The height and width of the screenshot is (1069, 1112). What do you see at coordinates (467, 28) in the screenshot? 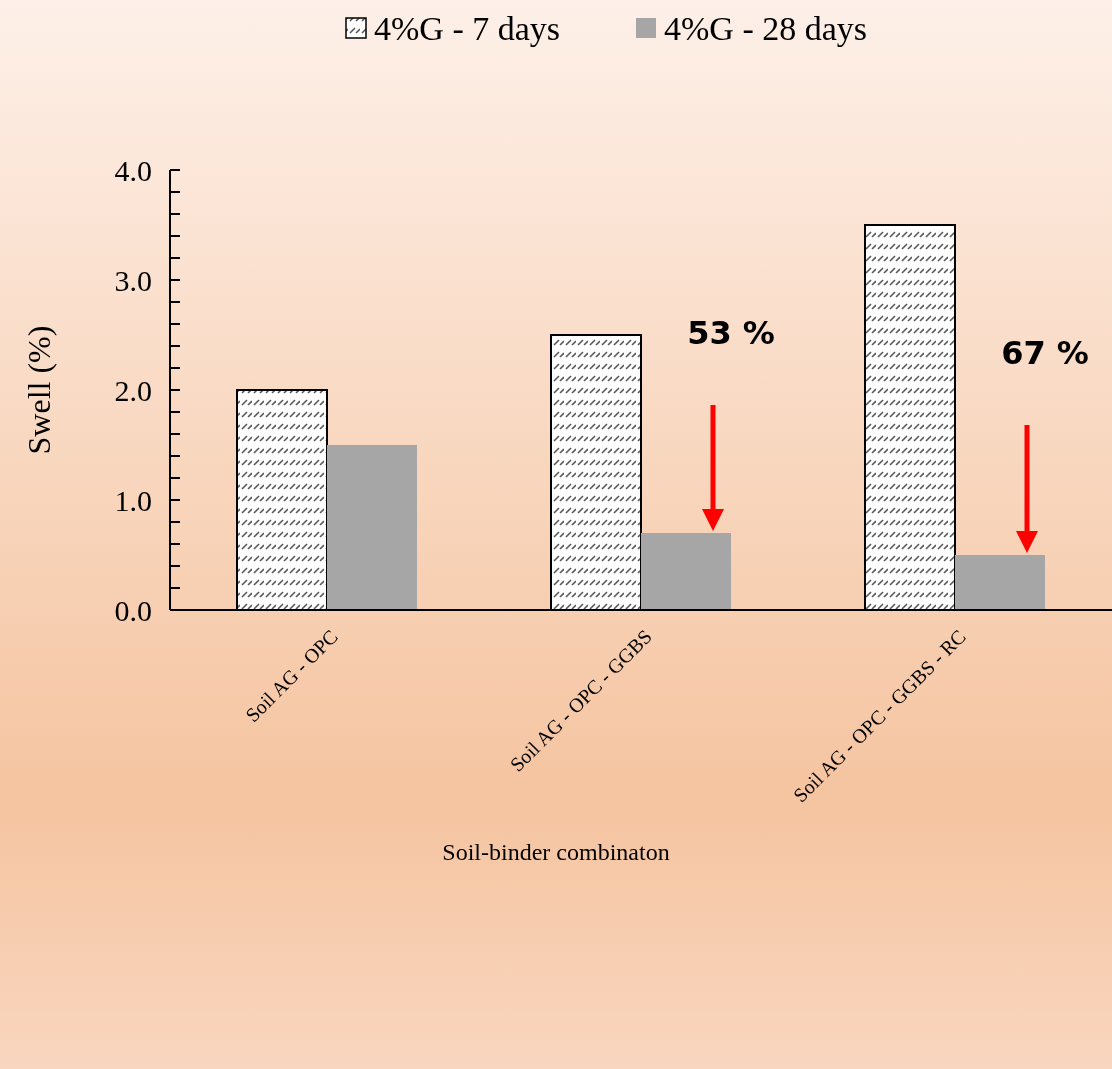
I see `legend-label: 4%G - 7 days` at bounding box center [467, 28].